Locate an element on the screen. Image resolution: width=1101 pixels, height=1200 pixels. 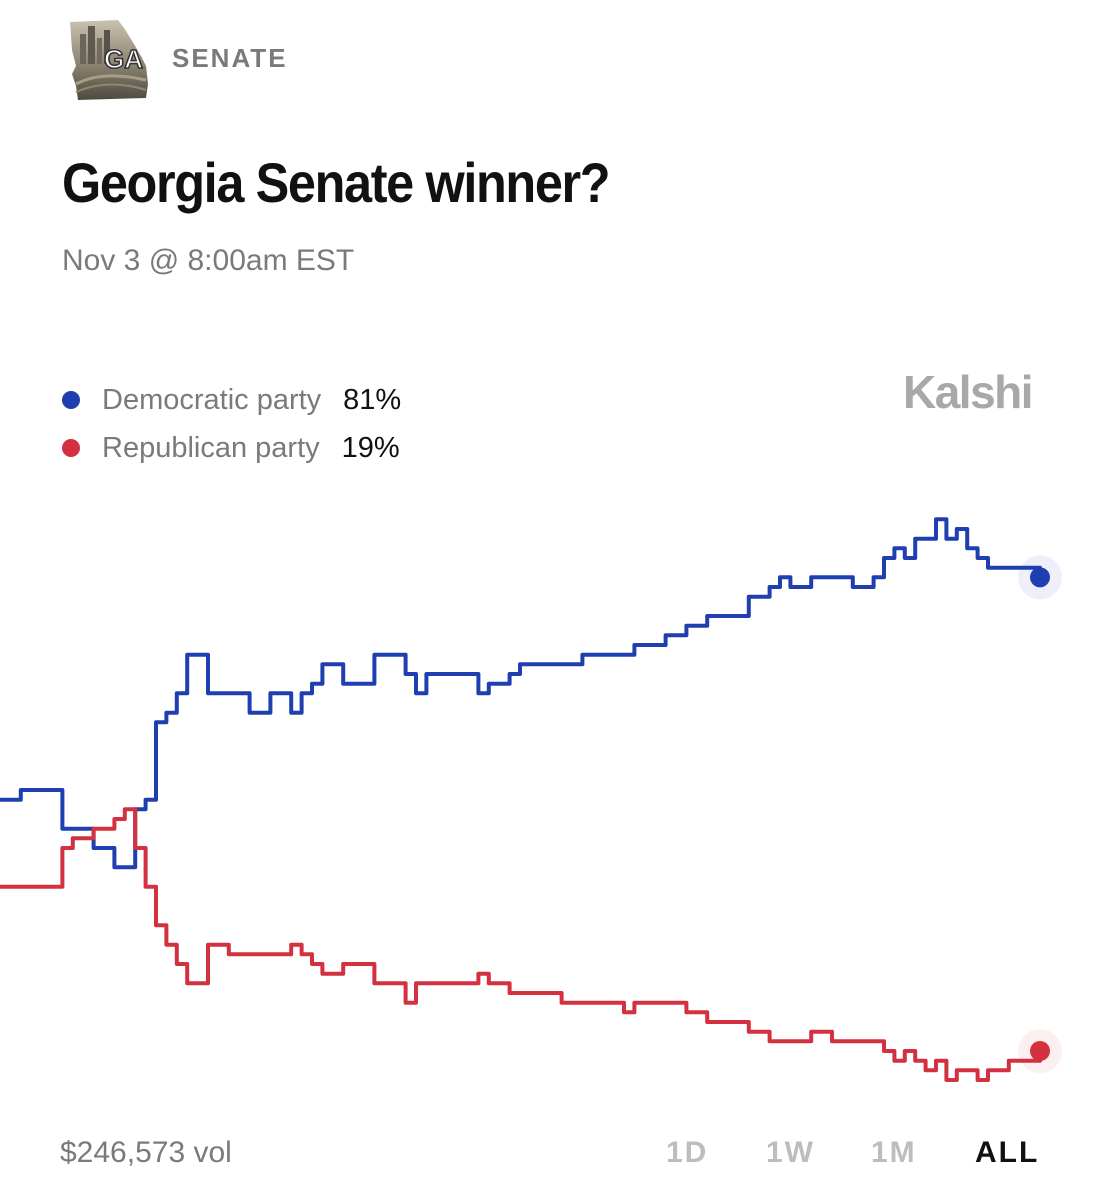
market-close-date: Nov 3 @ 8:00am EST is located at coordinates (208, 260).